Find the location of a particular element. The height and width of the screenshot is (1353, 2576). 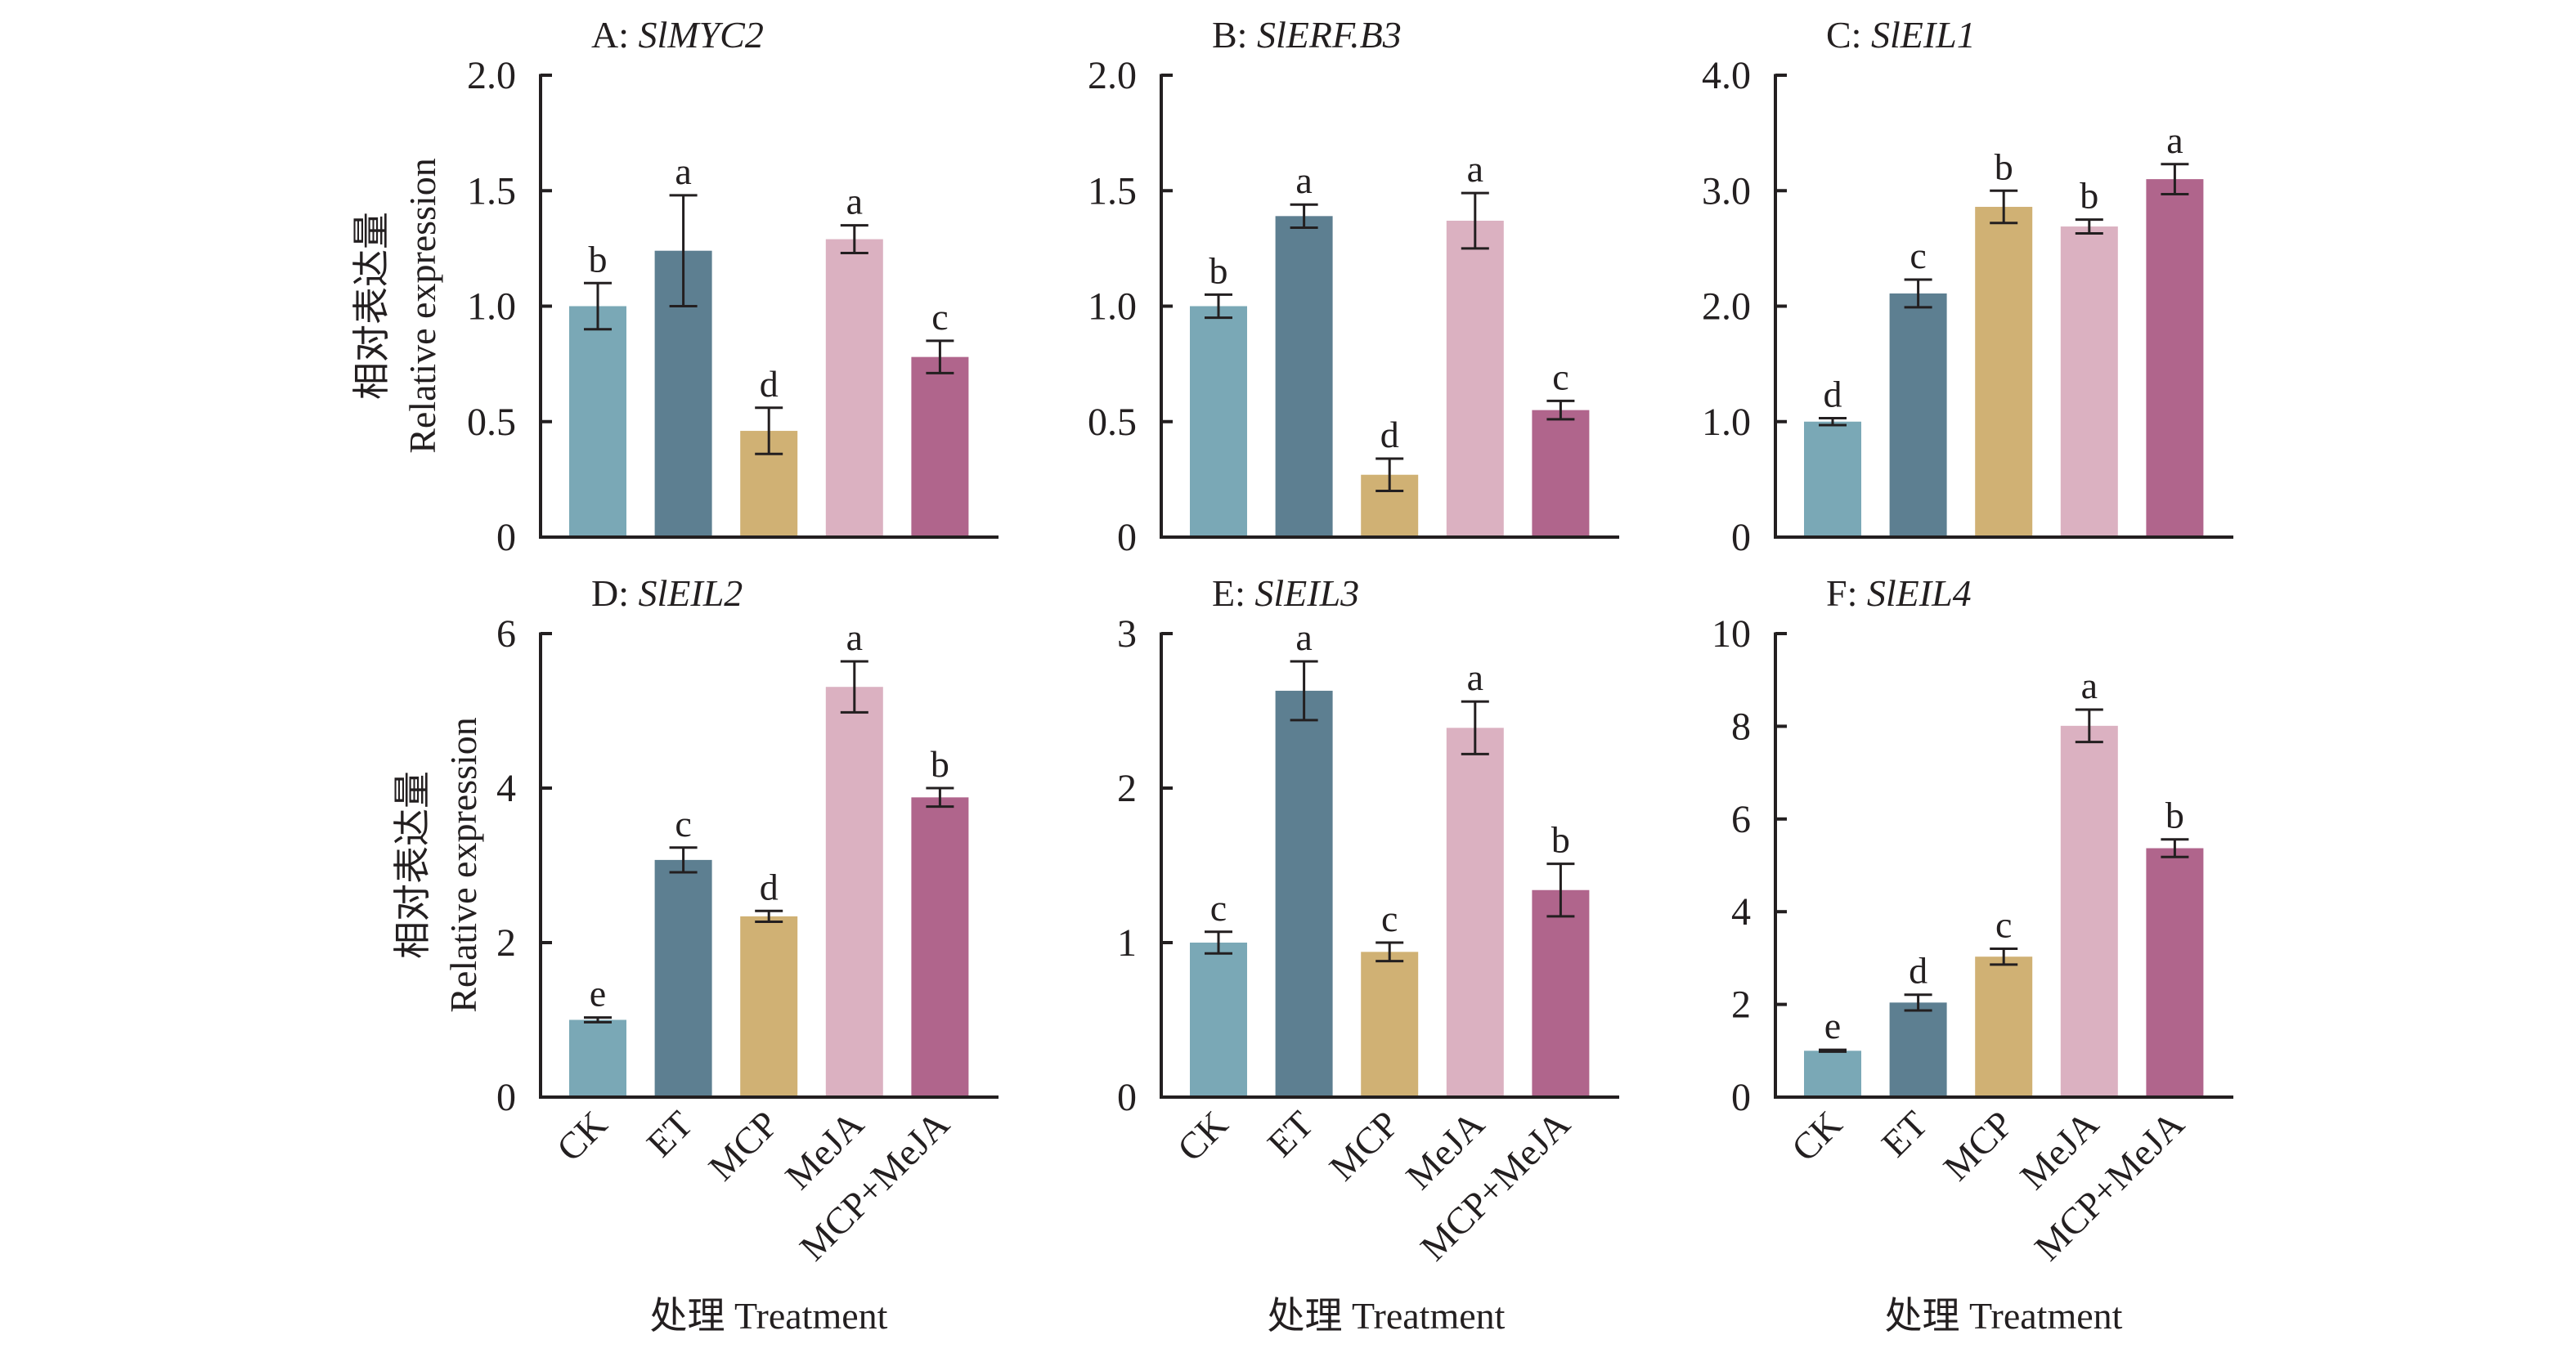

panel-title: B: SlERF.B3 is located at coordinates (1307, 35).